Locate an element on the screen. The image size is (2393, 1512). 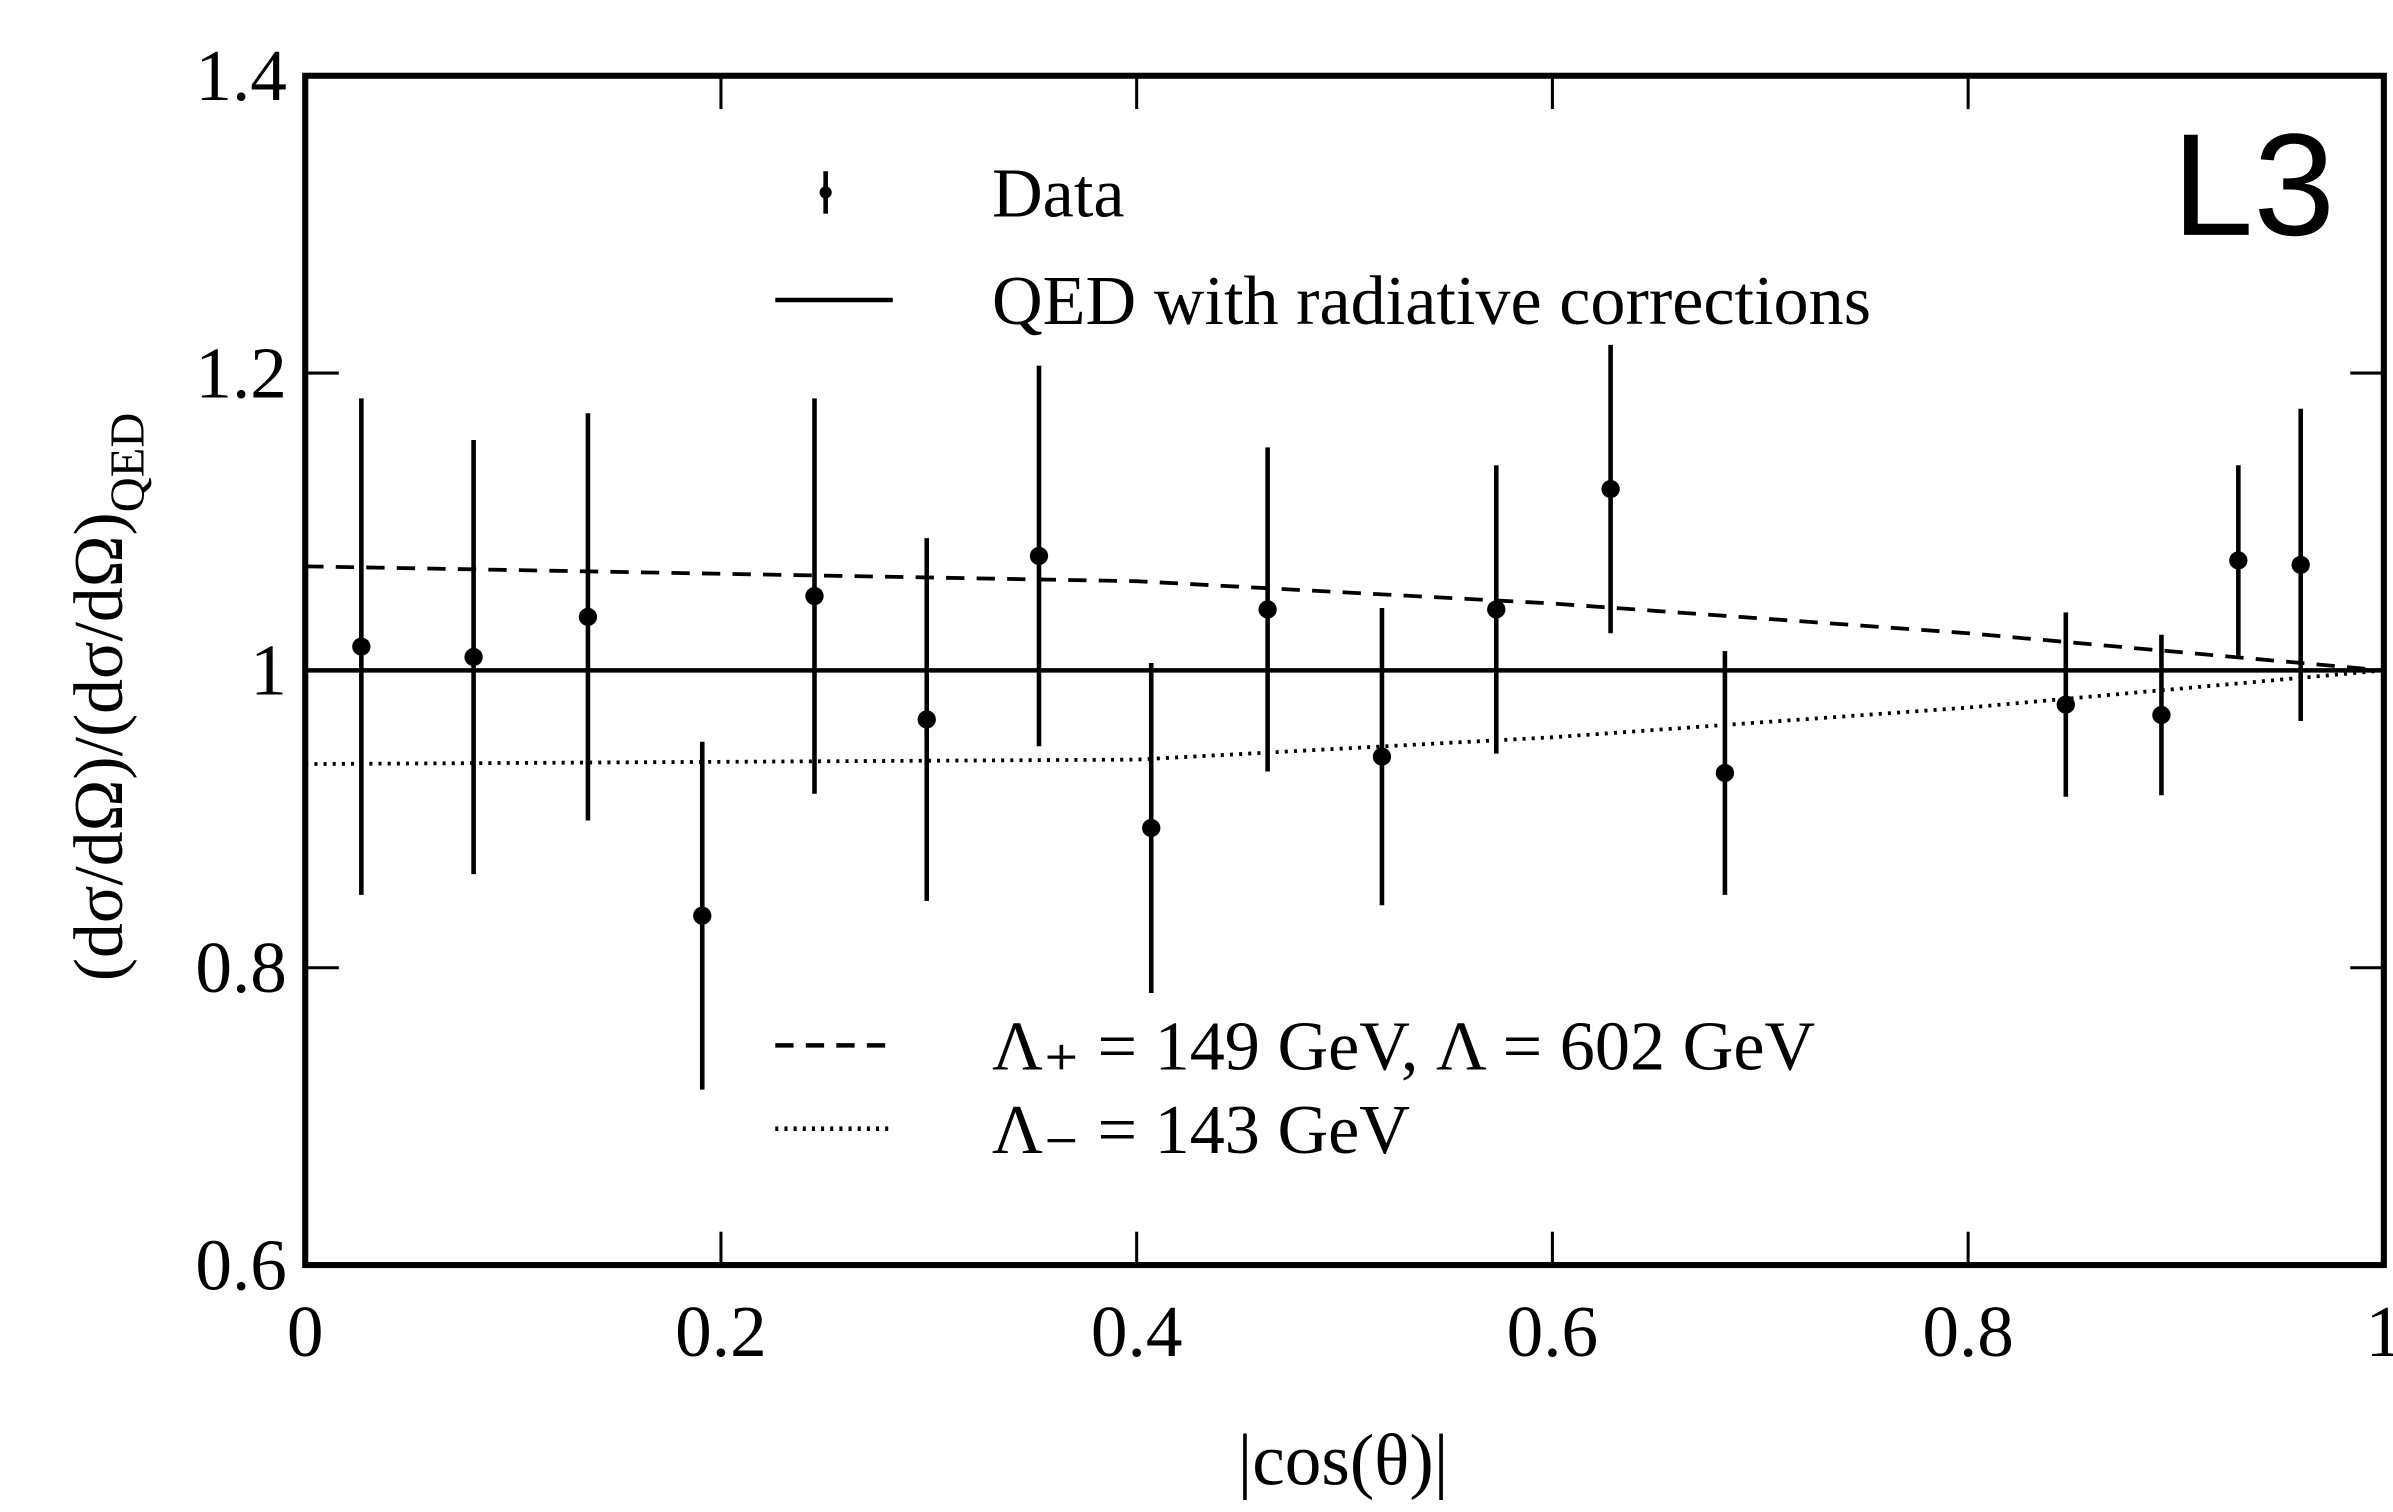
experiment-label: L3 is located at coordinates (2253, 184).